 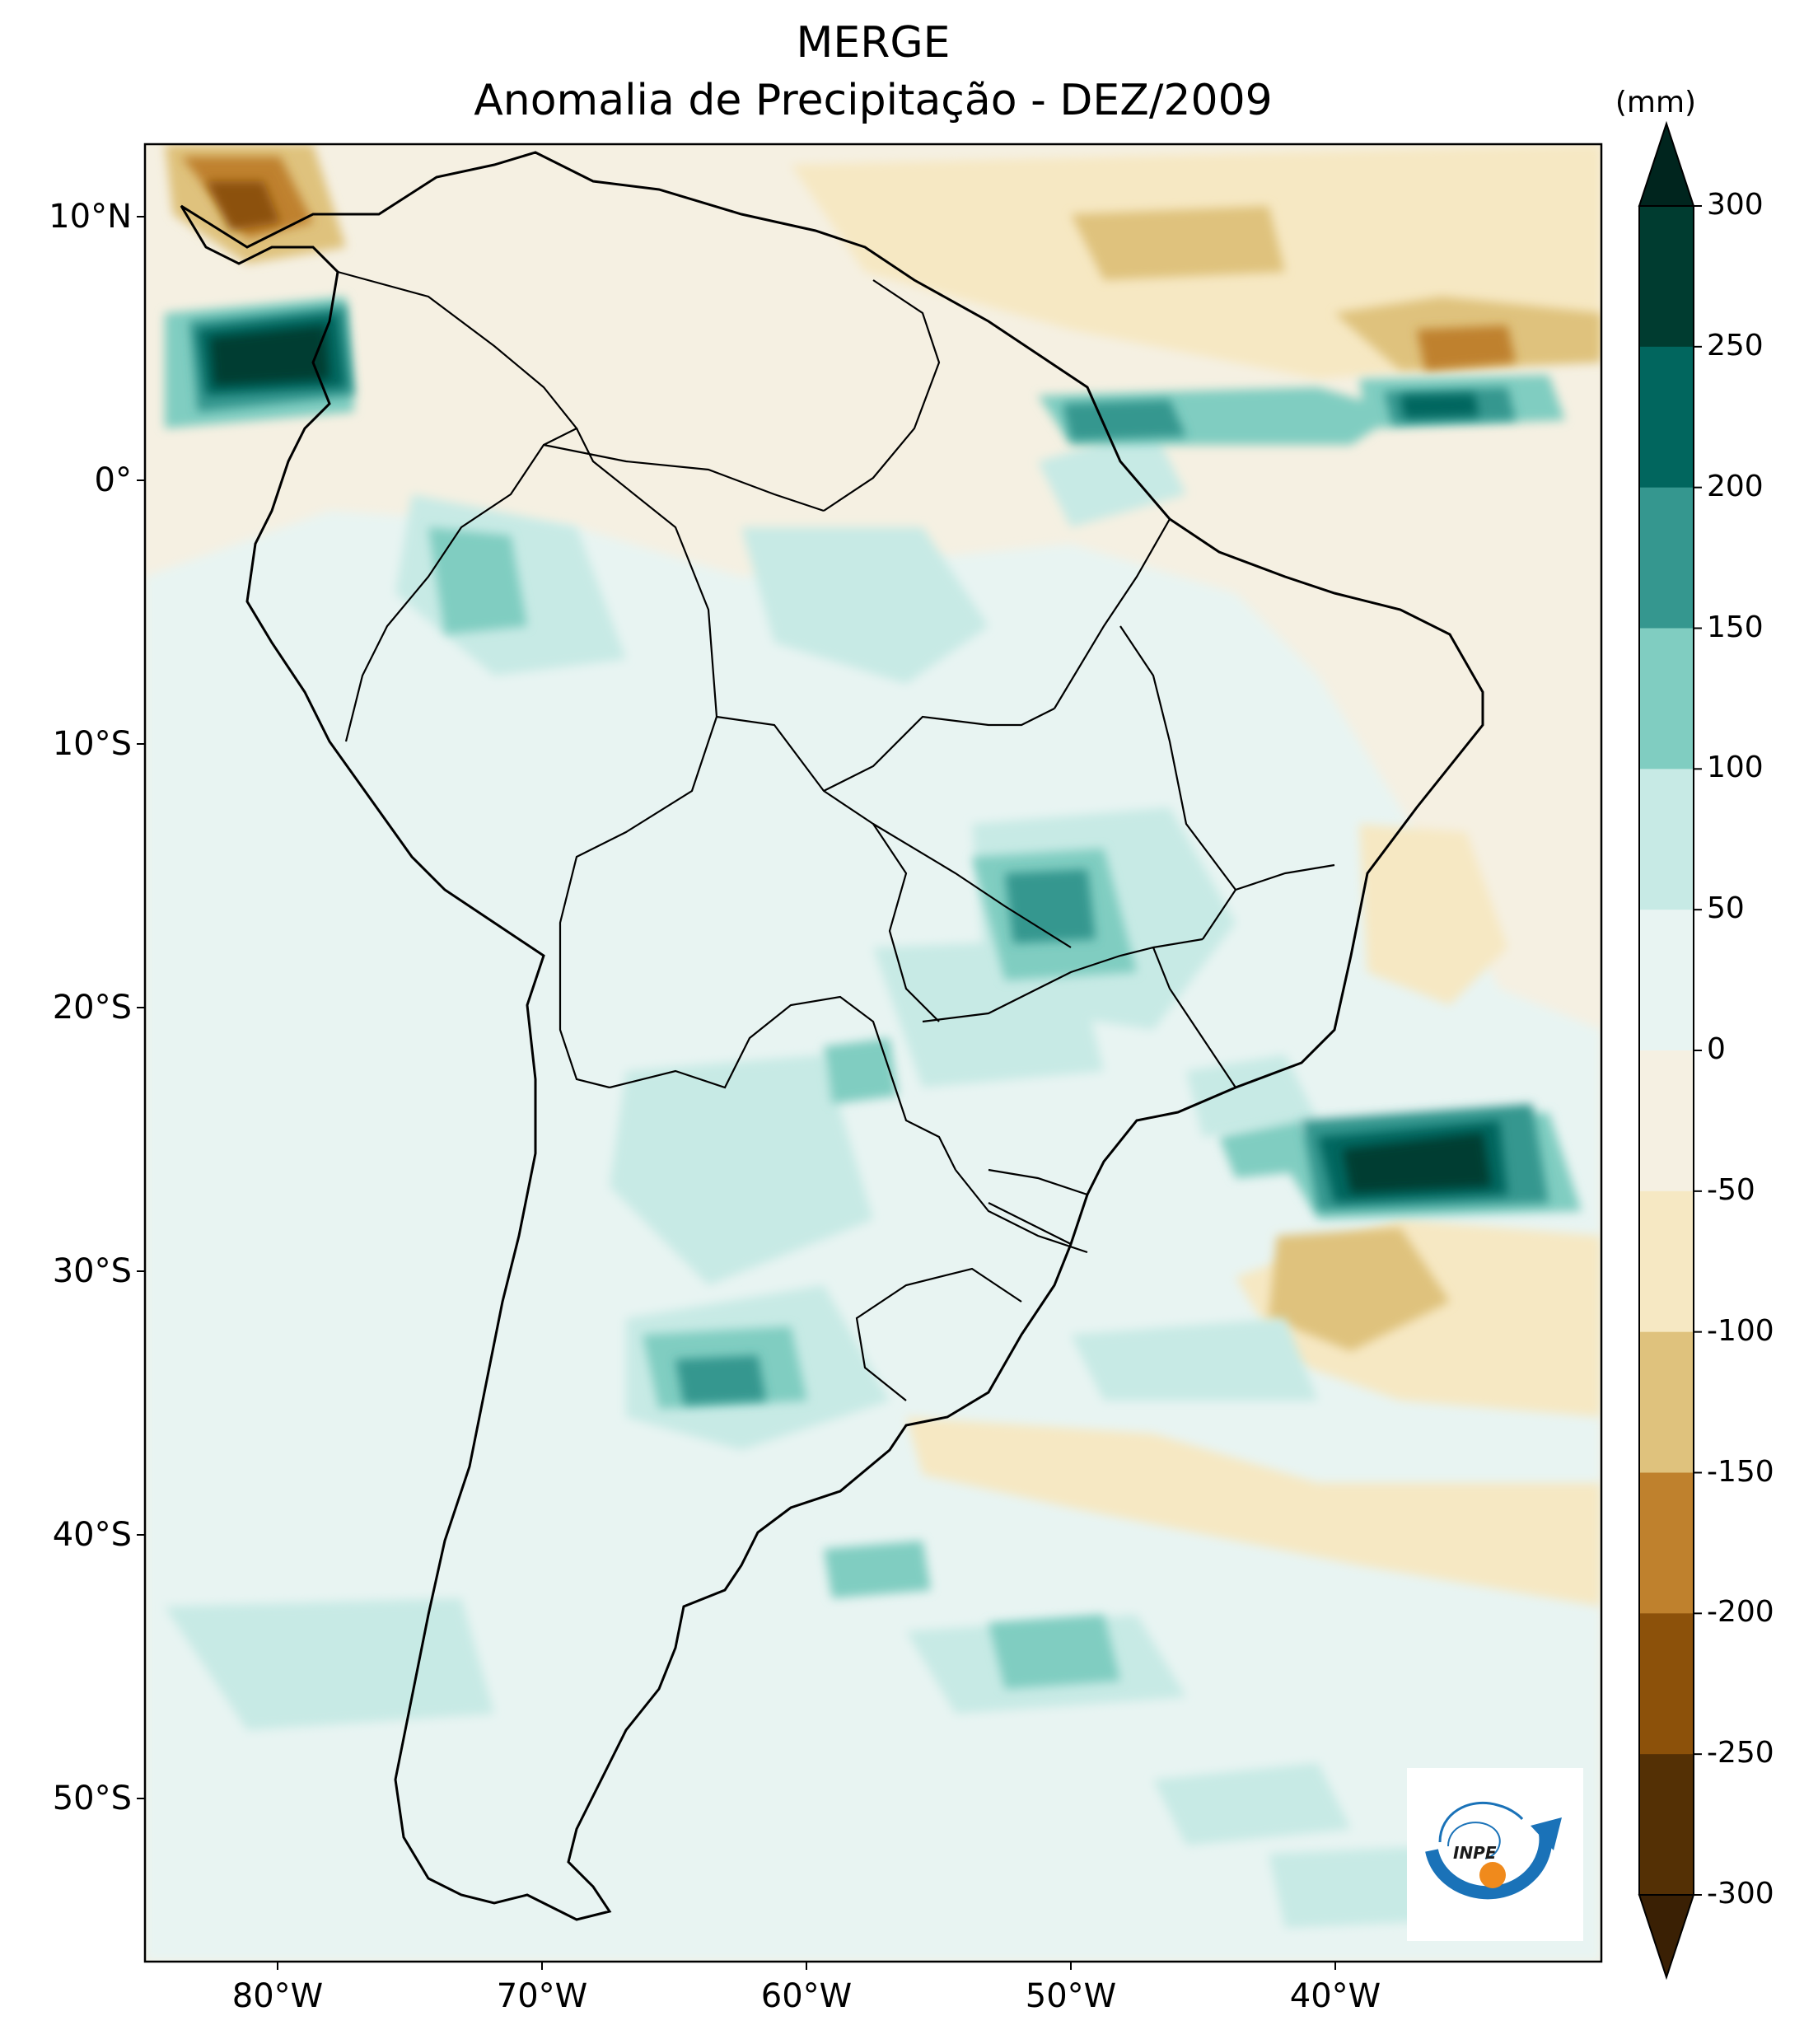 What do you see at coordinates (1071, 1996) in the screenshot?
I see `lon-label-50w: 50°W` at bounding box center [1071, 1996].